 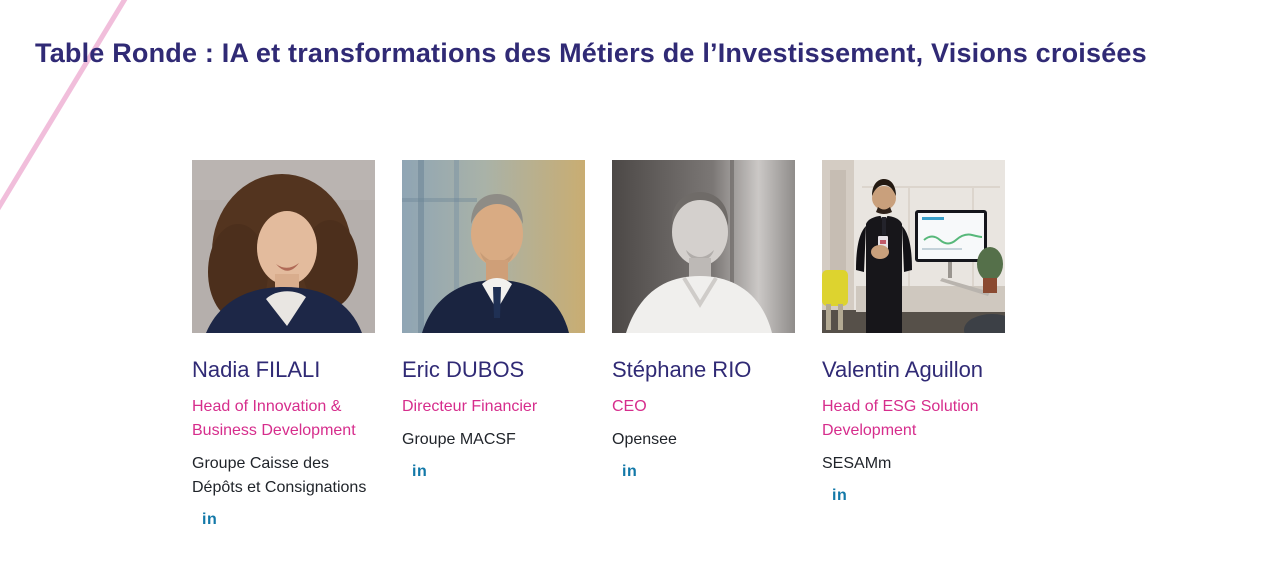 I want to click on speaker-role: Directeur Financier, so click(x=470, y=406).